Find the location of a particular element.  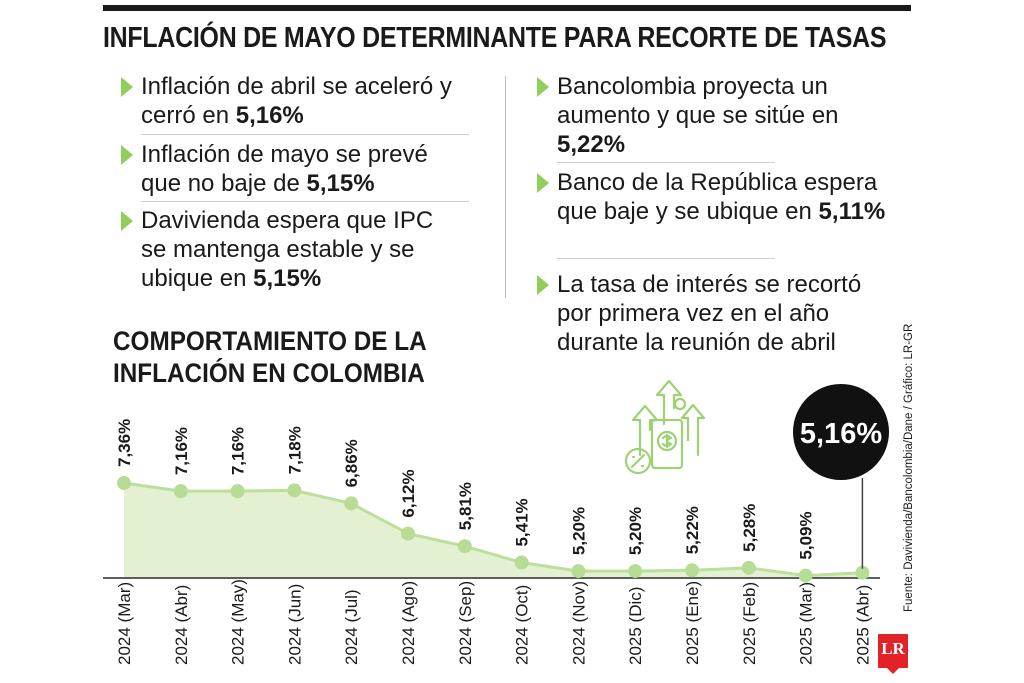

category-label-3: 2024 (May) is located at coordinates (238, 622).